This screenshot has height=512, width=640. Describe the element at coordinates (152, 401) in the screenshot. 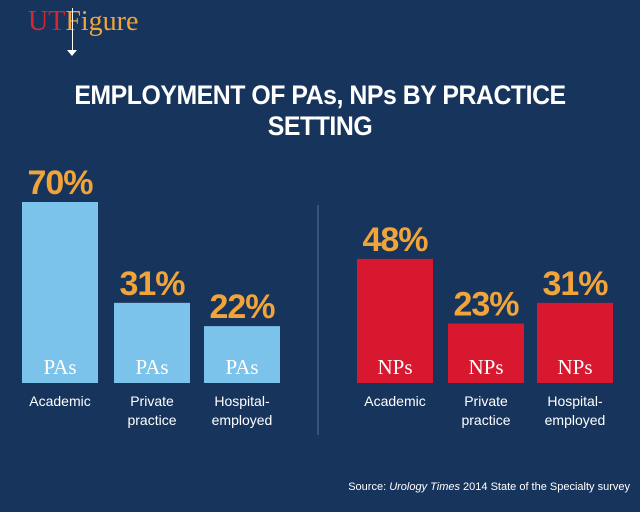

I see `pa-category-label-2-line-1: Private` at that location.